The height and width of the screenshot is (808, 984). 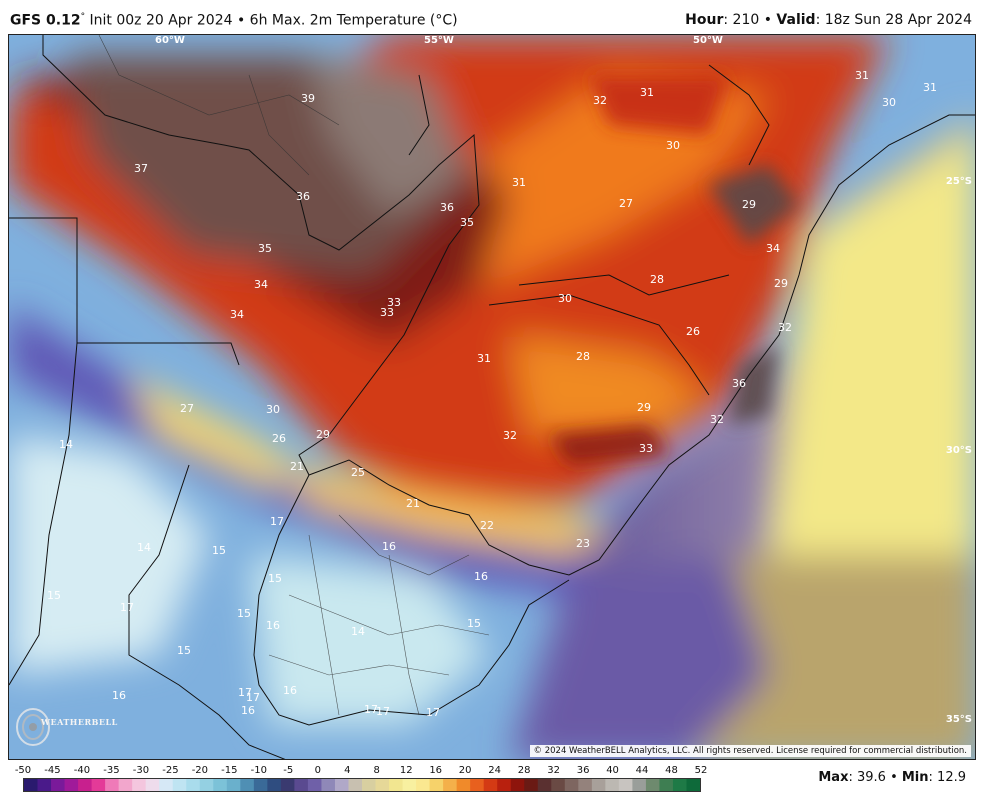 What do you see at coordinates (612, 770) in the screenshot?
I see `colorbar-tick-label: 40` at bounding box center [612, 770].